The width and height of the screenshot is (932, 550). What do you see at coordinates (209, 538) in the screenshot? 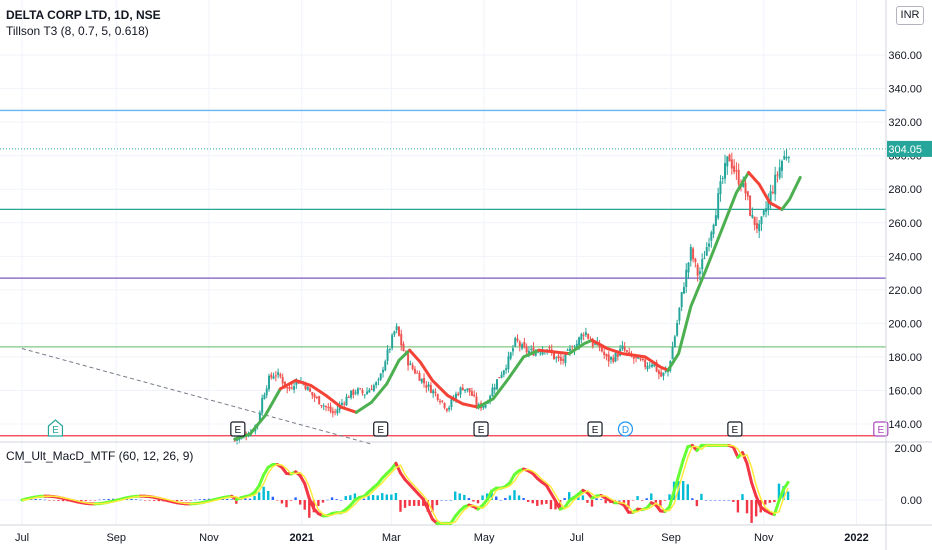
I see `time-tick-label: Nov` at bounding box center [209, 538].